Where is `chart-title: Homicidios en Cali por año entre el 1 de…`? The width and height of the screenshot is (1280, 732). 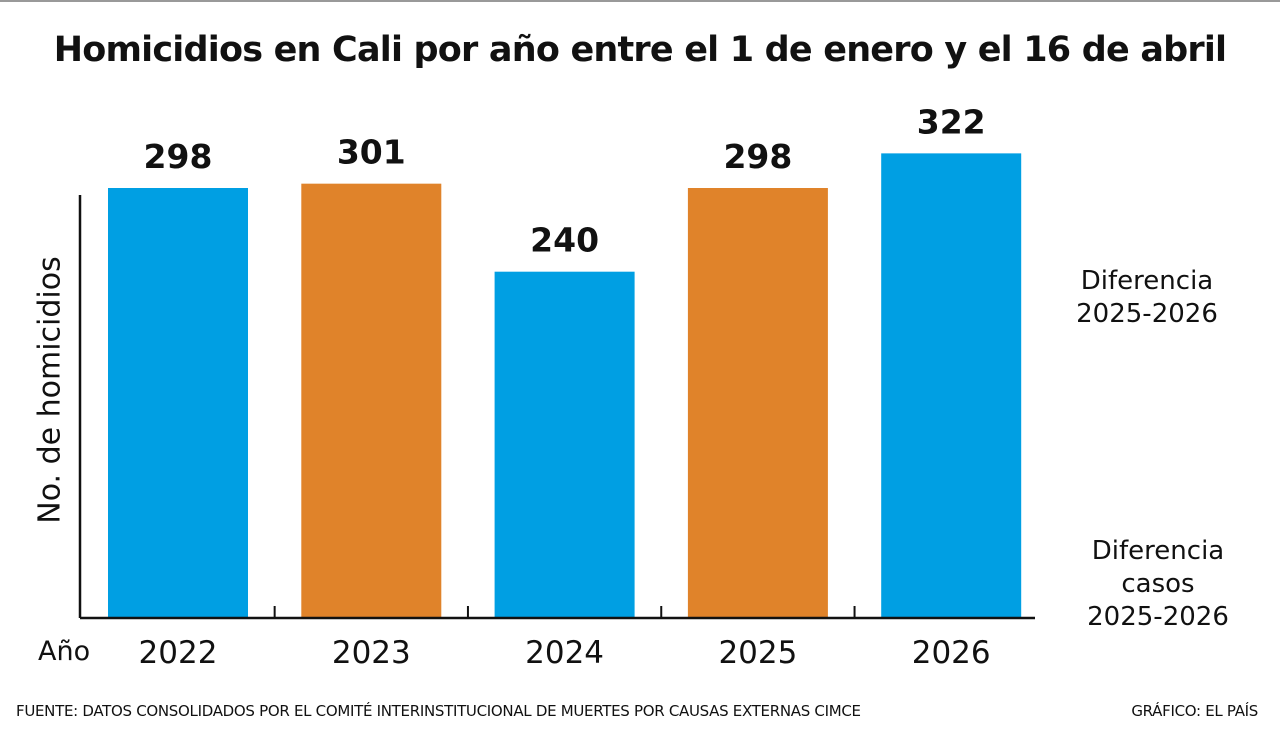 chart-title: Homicidios en Cali por año entre el 1 de… is located at coordinates (640, 50).